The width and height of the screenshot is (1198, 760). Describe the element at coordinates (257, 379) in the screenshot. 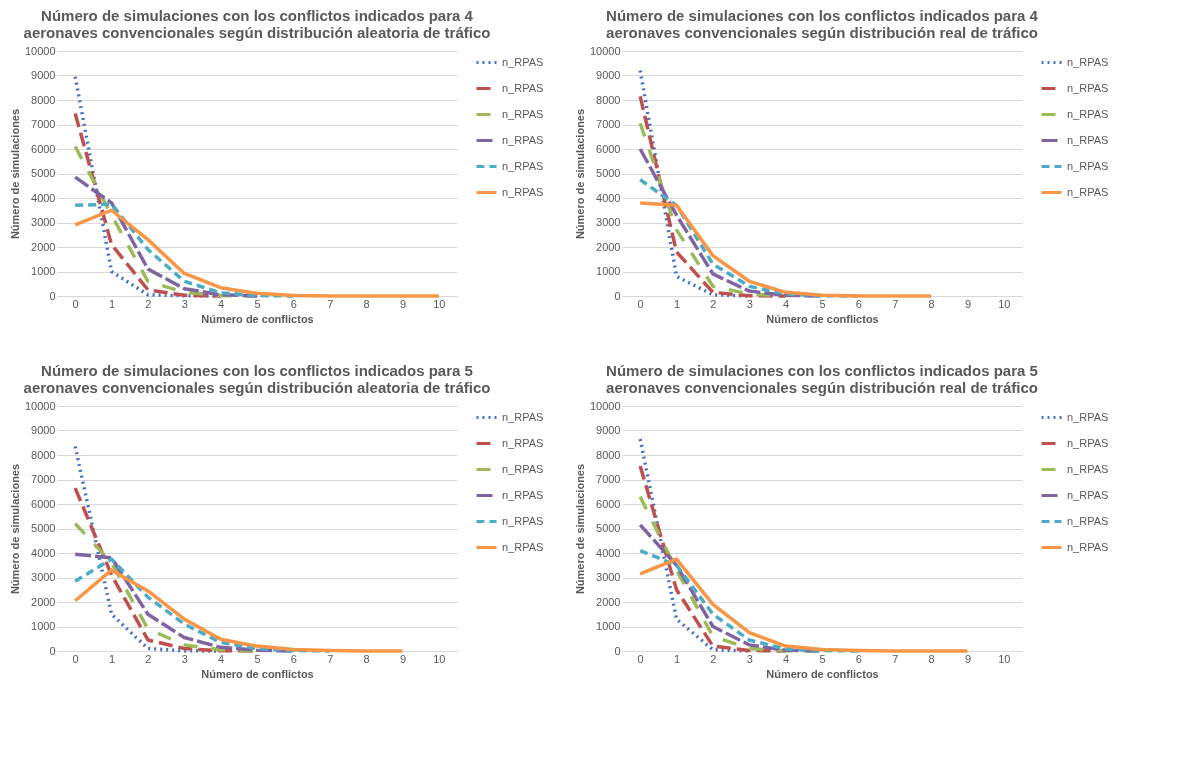

I see `chart-title: Número de simulaciones con los conflictos indicados para 5 aeronaves convencionales según distribución aleatoria de tráfico` at that location.